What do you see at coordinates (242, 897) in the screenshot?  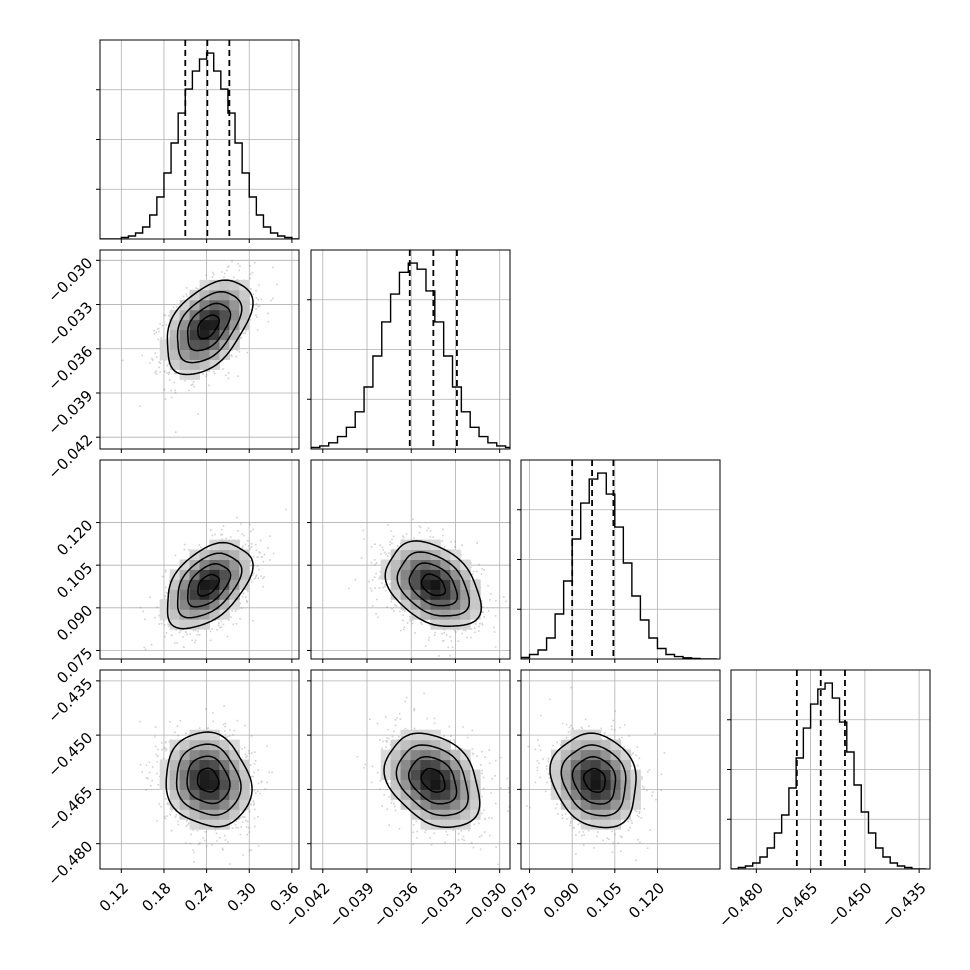 I see `x-tick-label: 0.30` at bounding box center [242, 897].